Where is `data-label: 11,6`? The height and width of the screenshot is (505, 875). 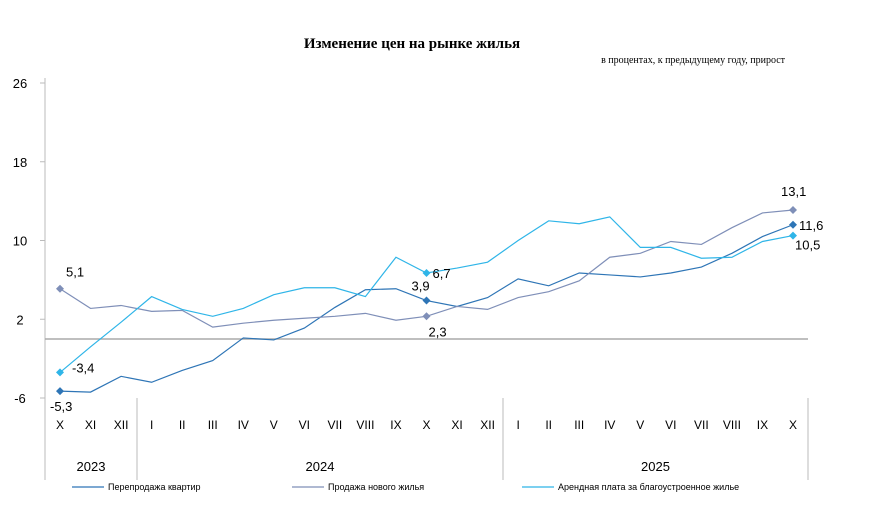
data-label: 11,6 is located at coordinates (811, 225).